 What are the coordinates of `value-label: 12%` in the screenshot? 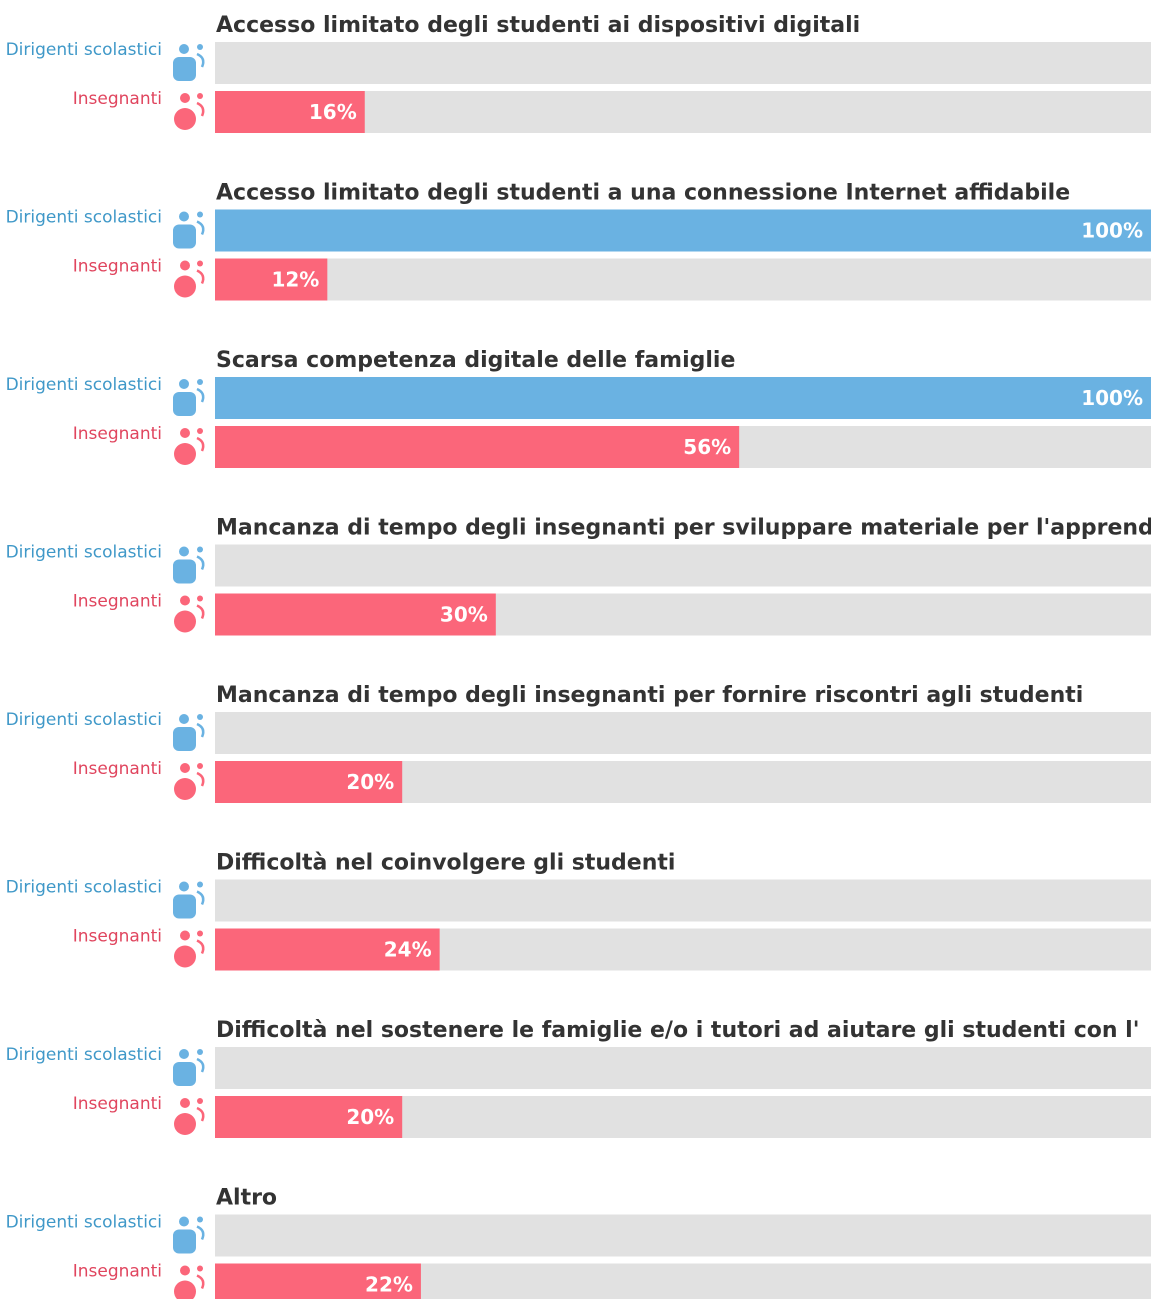 It's located at (295, 280).